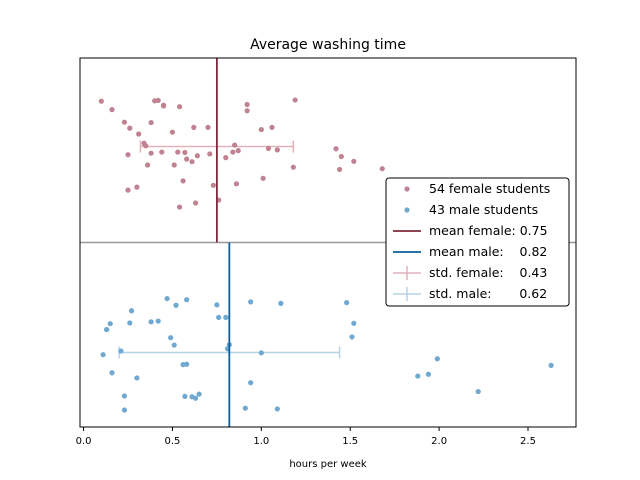 The image size is (640, 480). What do you see at coordinates (261, 441) in the screenshot?
I see `x-tick-label: 1.0` at bounding box center [261, 441].